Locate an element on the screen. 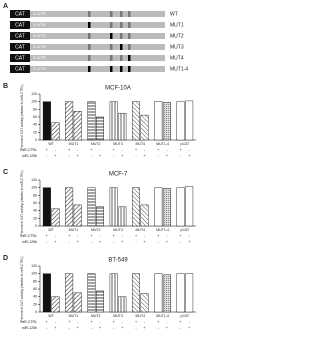 This screenshot has height=355, width=320. x-tick-label: MUT3 is located at coordinates (118, 144).